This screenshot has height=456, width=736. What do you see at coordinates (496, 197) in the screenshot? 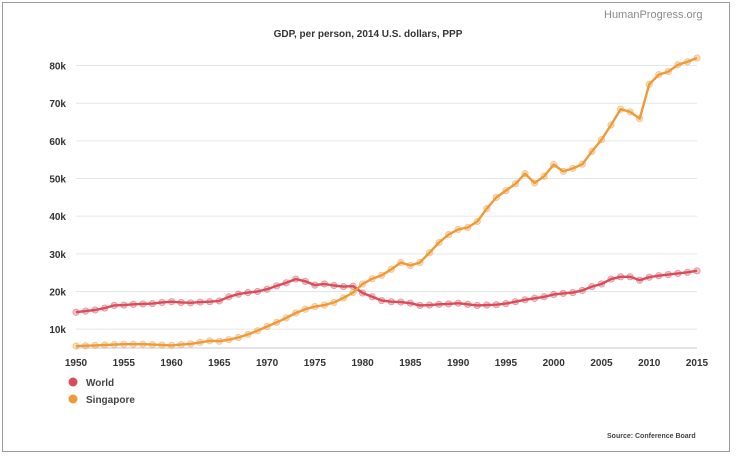
I see `point-singapore-1994` at bounding box center [496, 197].